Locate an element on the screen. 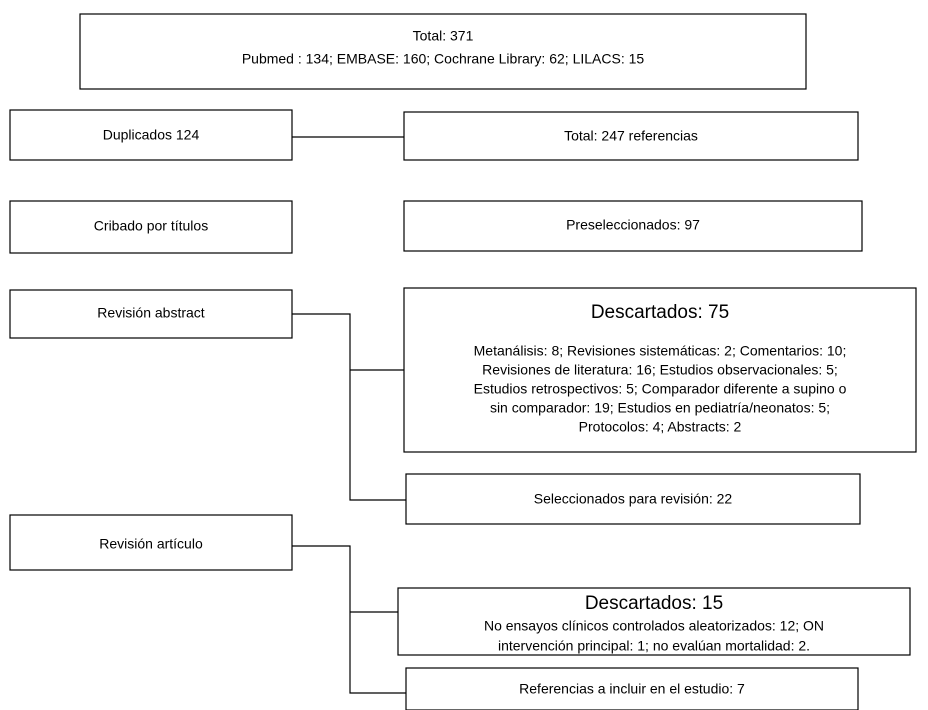 This screenshot has height=710, width=928. node-total-referencias: Total: 247 referencias is located at coordinates (631, 136).